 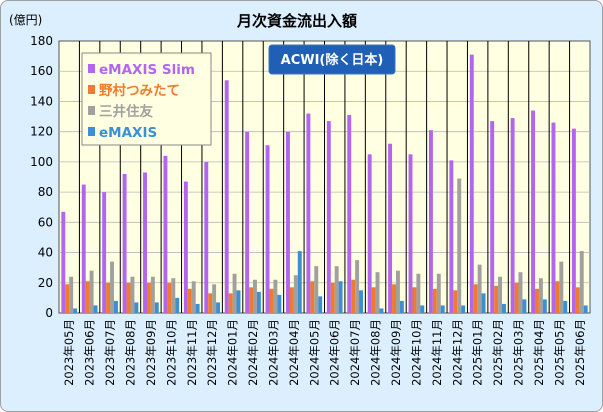 What do you see at coordinates (130, 352) in the screenshot?
I see `x-tick-label: 2023年08月` at bounding box center [130, 352].